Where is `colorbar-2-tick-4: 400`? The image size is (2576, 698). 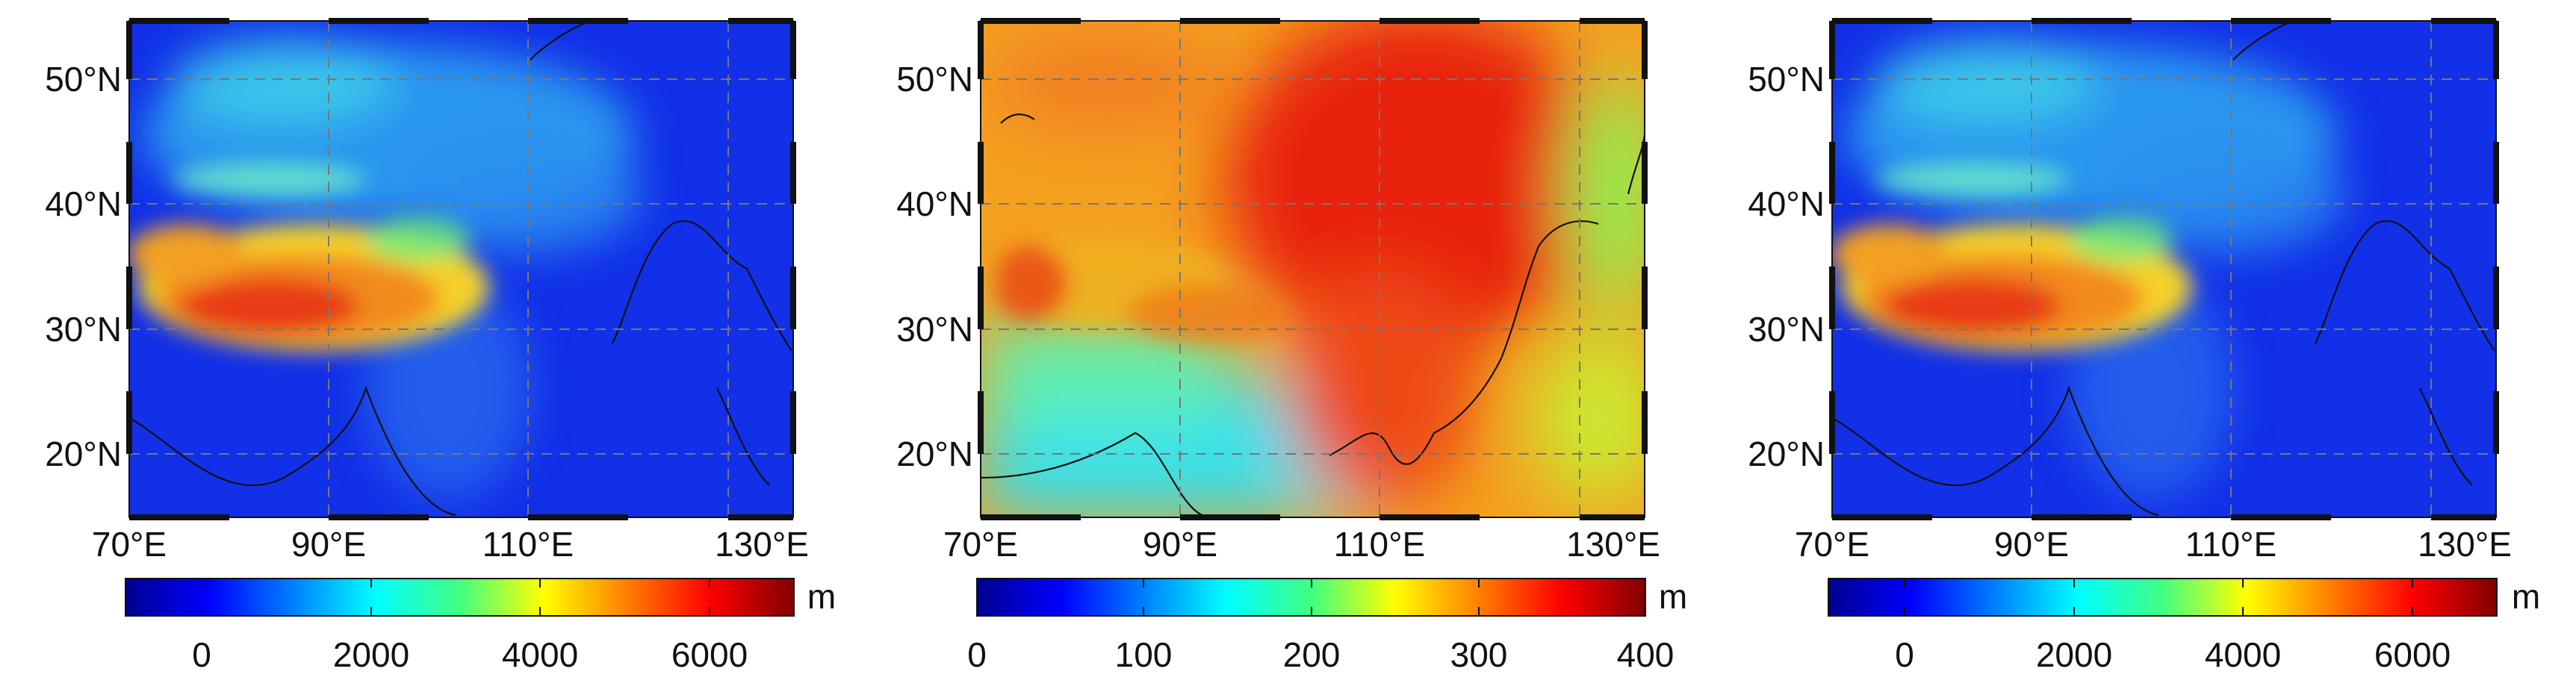
colorbar-2-tick-4: 400 is located at coordinates (1646, 655).